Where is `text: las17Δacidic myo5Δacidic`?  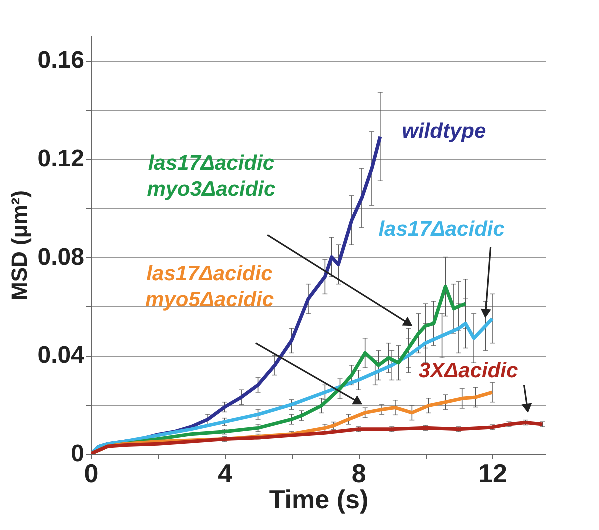 text: las17Δacidic myo5Δacidic is located at coordinates (210, 287).